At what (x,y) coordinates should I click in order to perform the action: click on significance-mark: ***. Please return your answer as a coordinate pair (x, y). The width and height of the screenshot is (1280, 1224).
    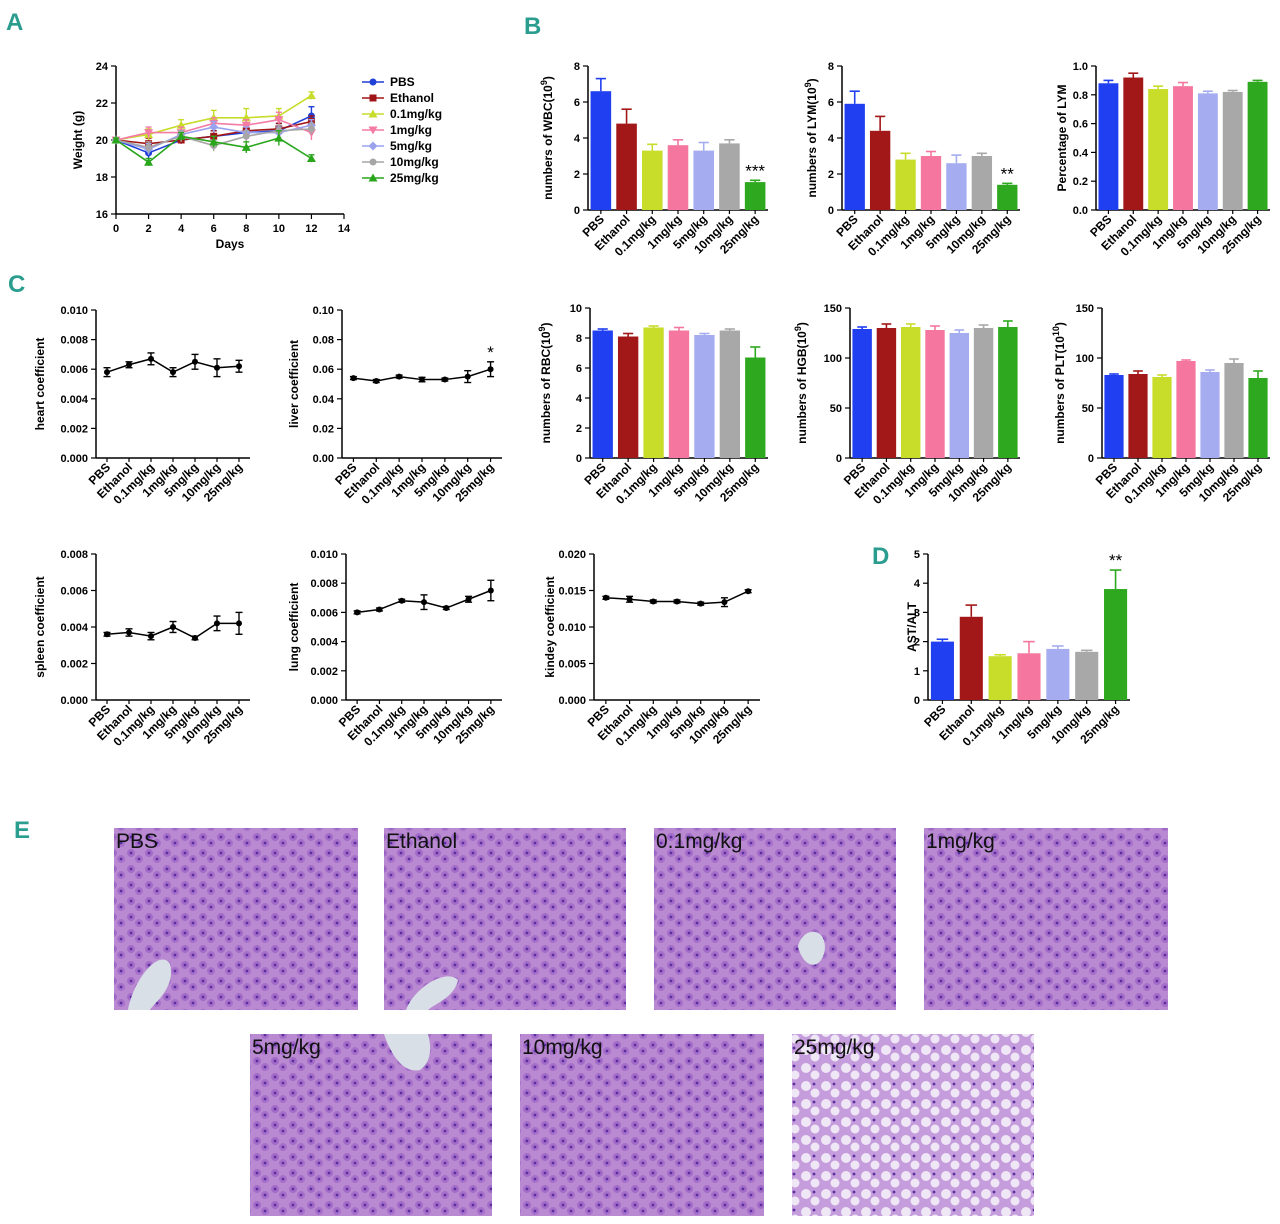
    Looking at the image, I should click on (755, 170).